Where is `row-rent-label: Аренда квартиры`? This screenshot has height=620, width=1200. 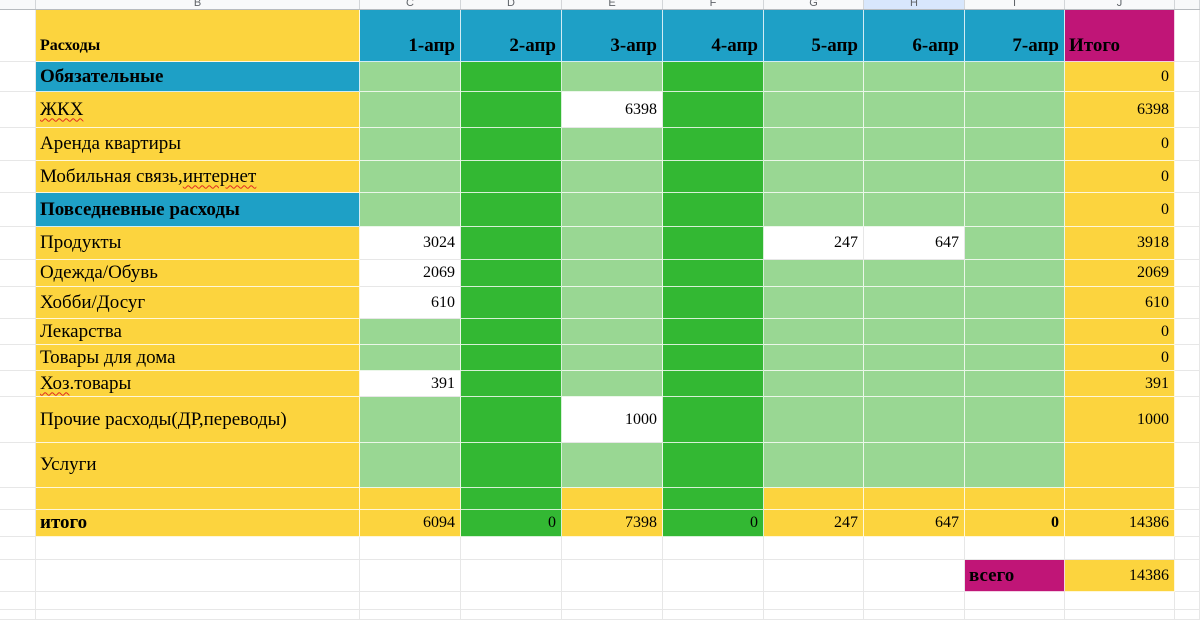 row-rent-label: Аренда квартиры is located at coordinates (198, 144).